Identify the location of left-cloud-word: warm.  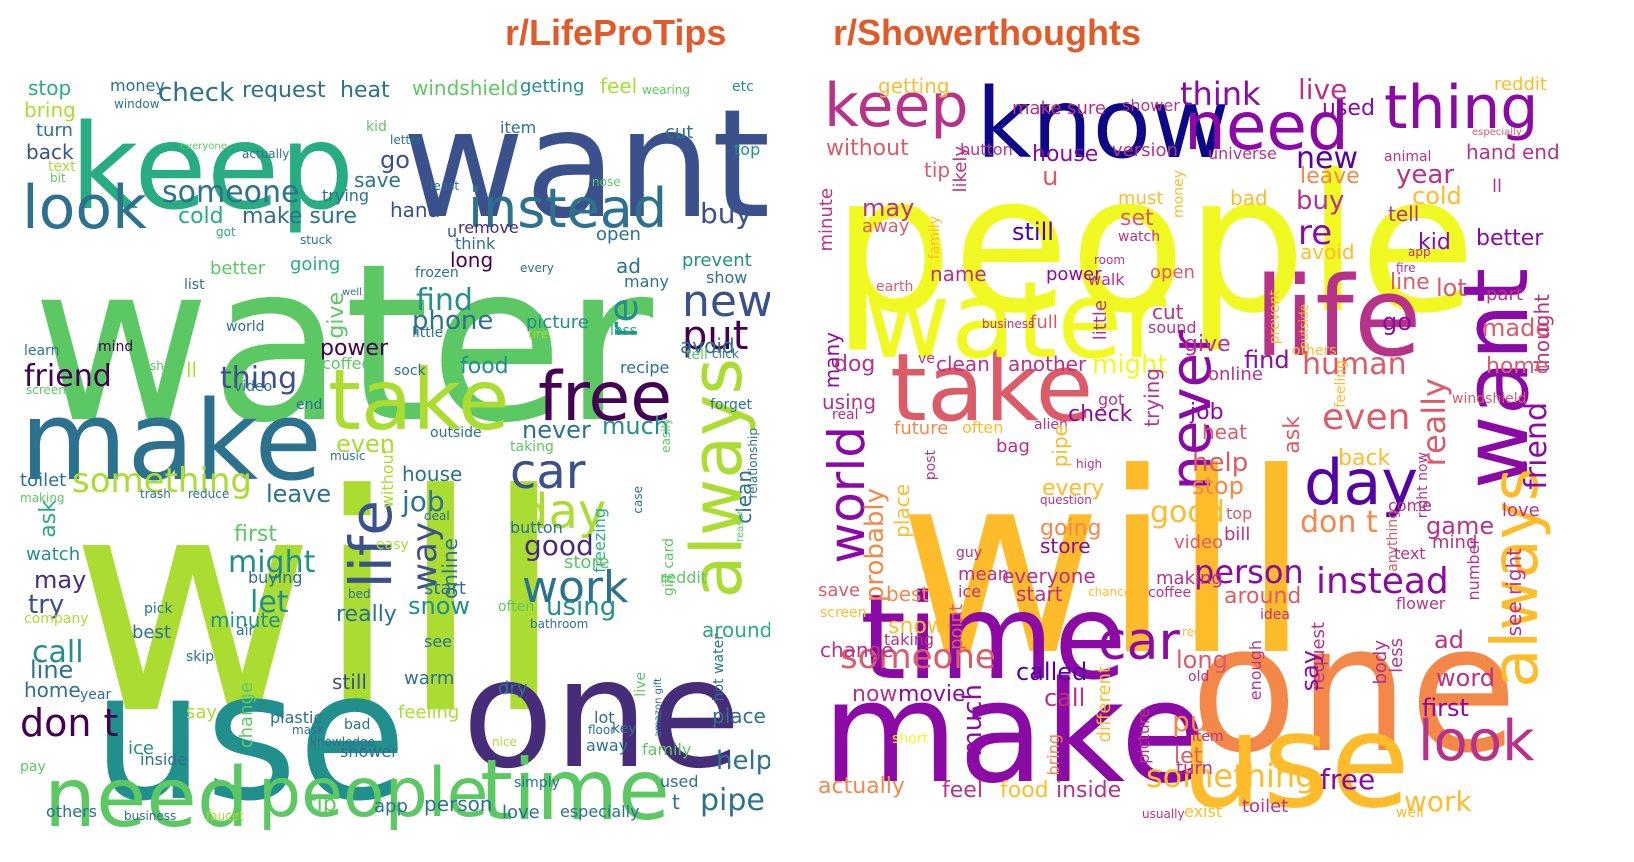
(429, 678).